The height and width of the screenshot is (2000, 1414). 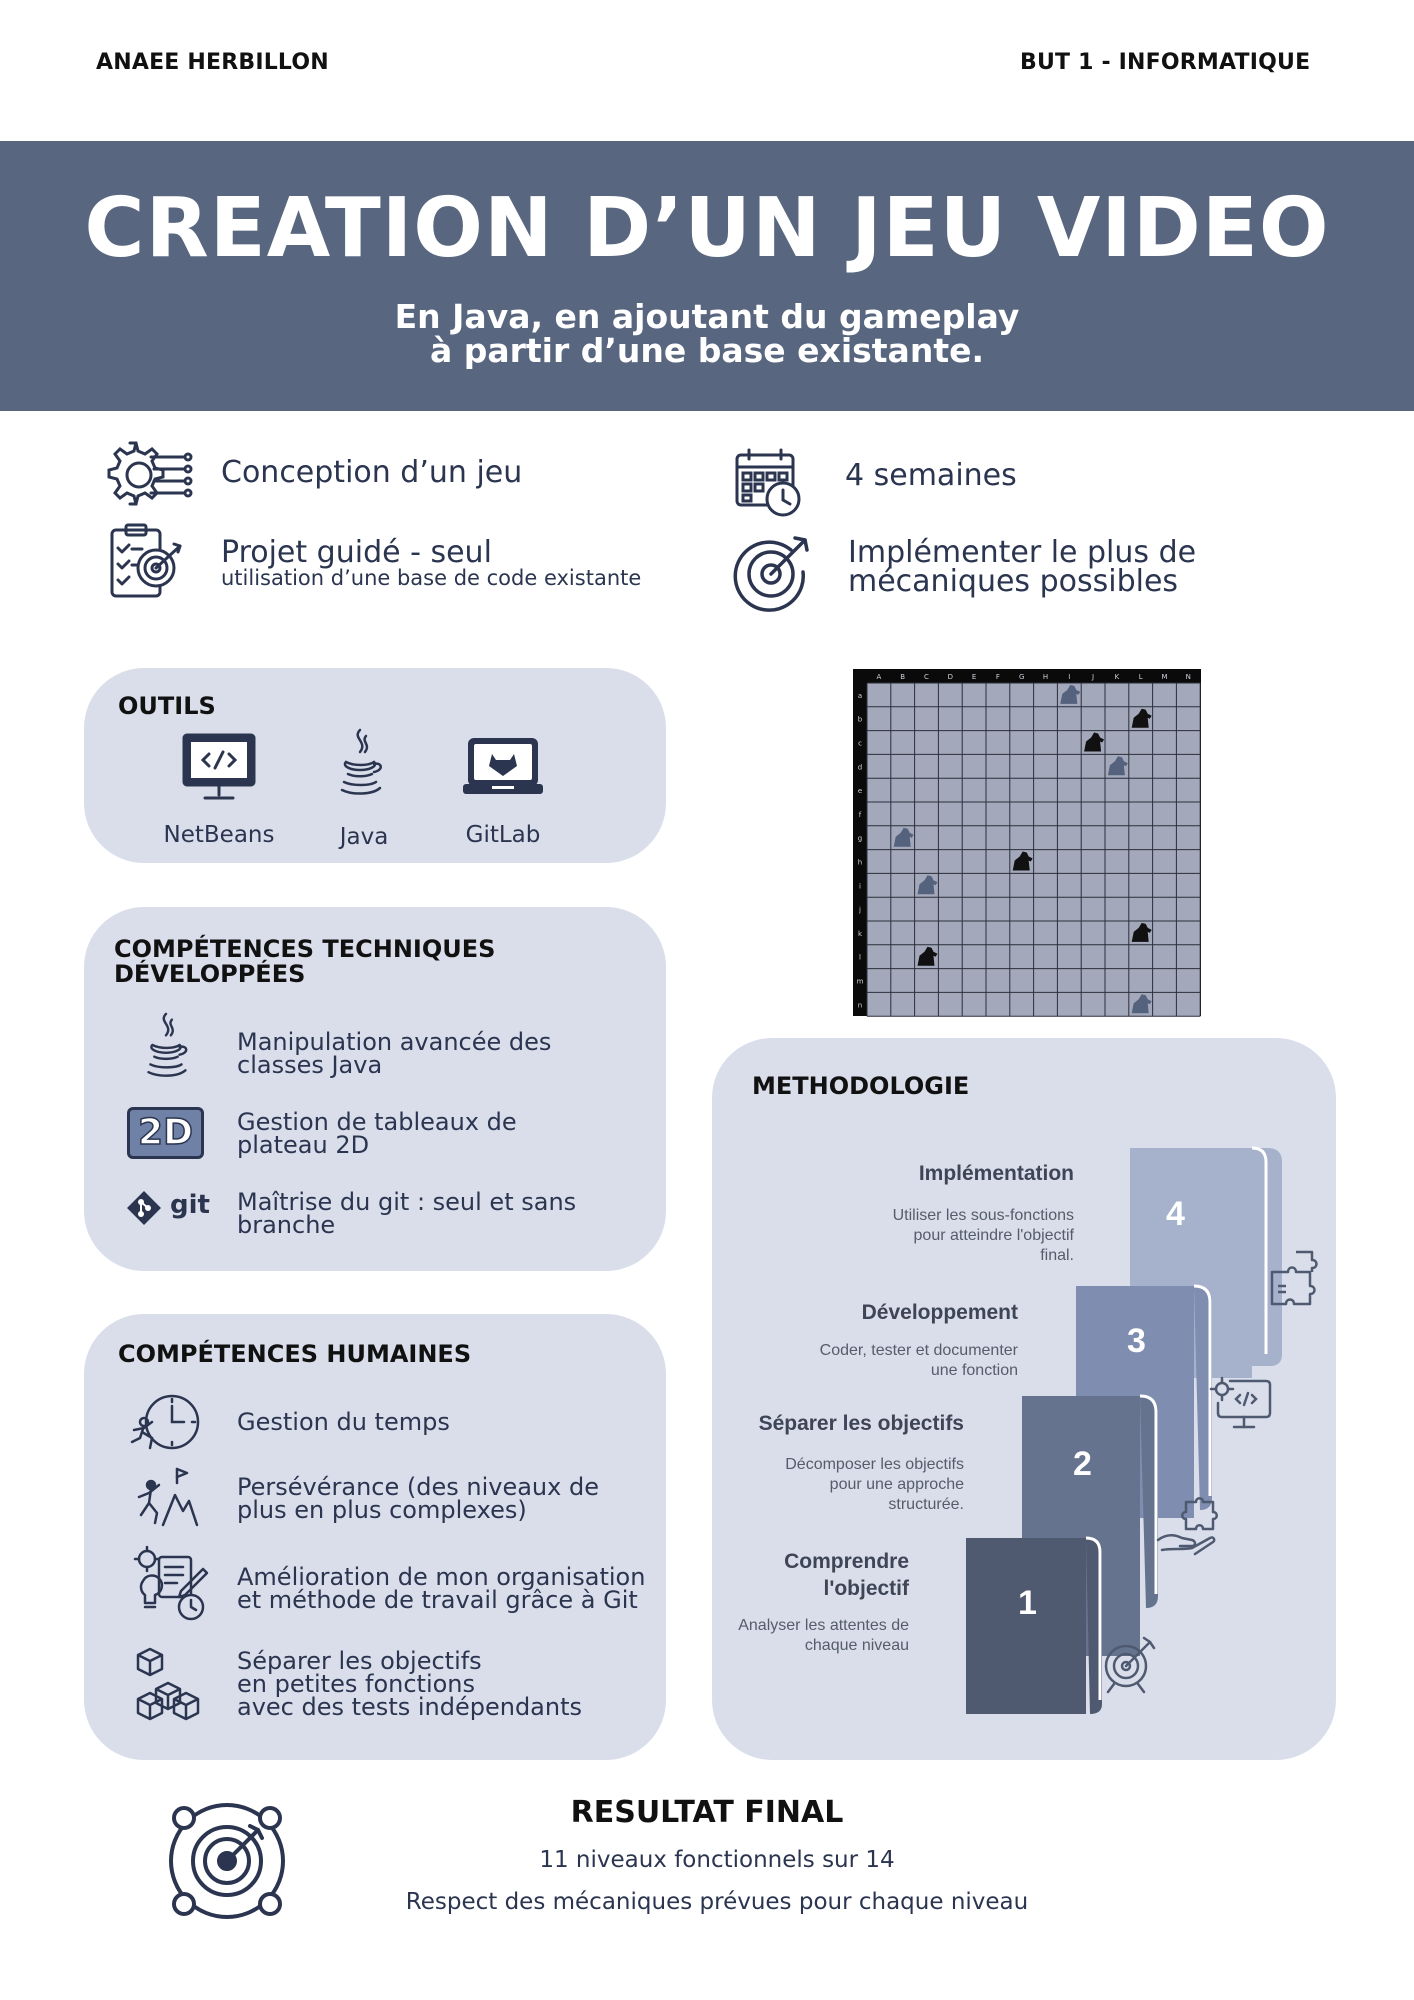 I want to click on checklist-target-icon, so click(x=146, y=560).